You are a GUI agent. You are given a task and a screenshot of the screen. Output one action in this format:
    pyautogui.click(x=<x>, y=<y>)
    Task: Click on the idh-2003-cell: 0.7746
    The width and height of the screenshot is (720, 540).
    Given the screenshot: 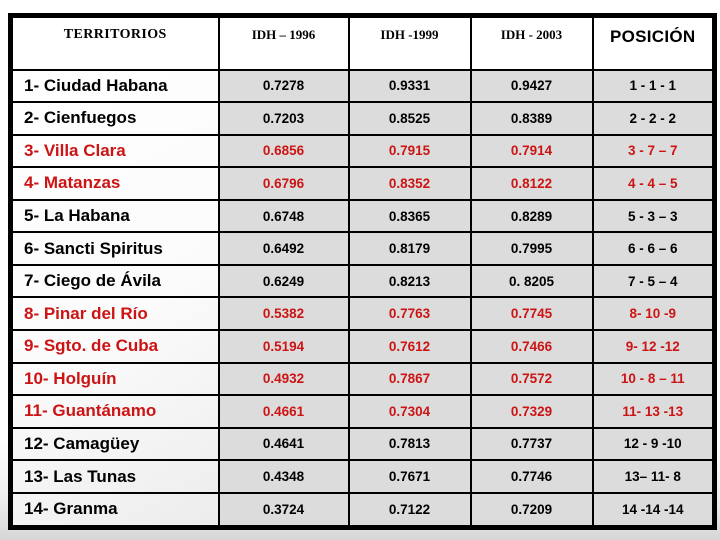 What is the action you would take?
    pyautogui.click(x=531, y=476)
    